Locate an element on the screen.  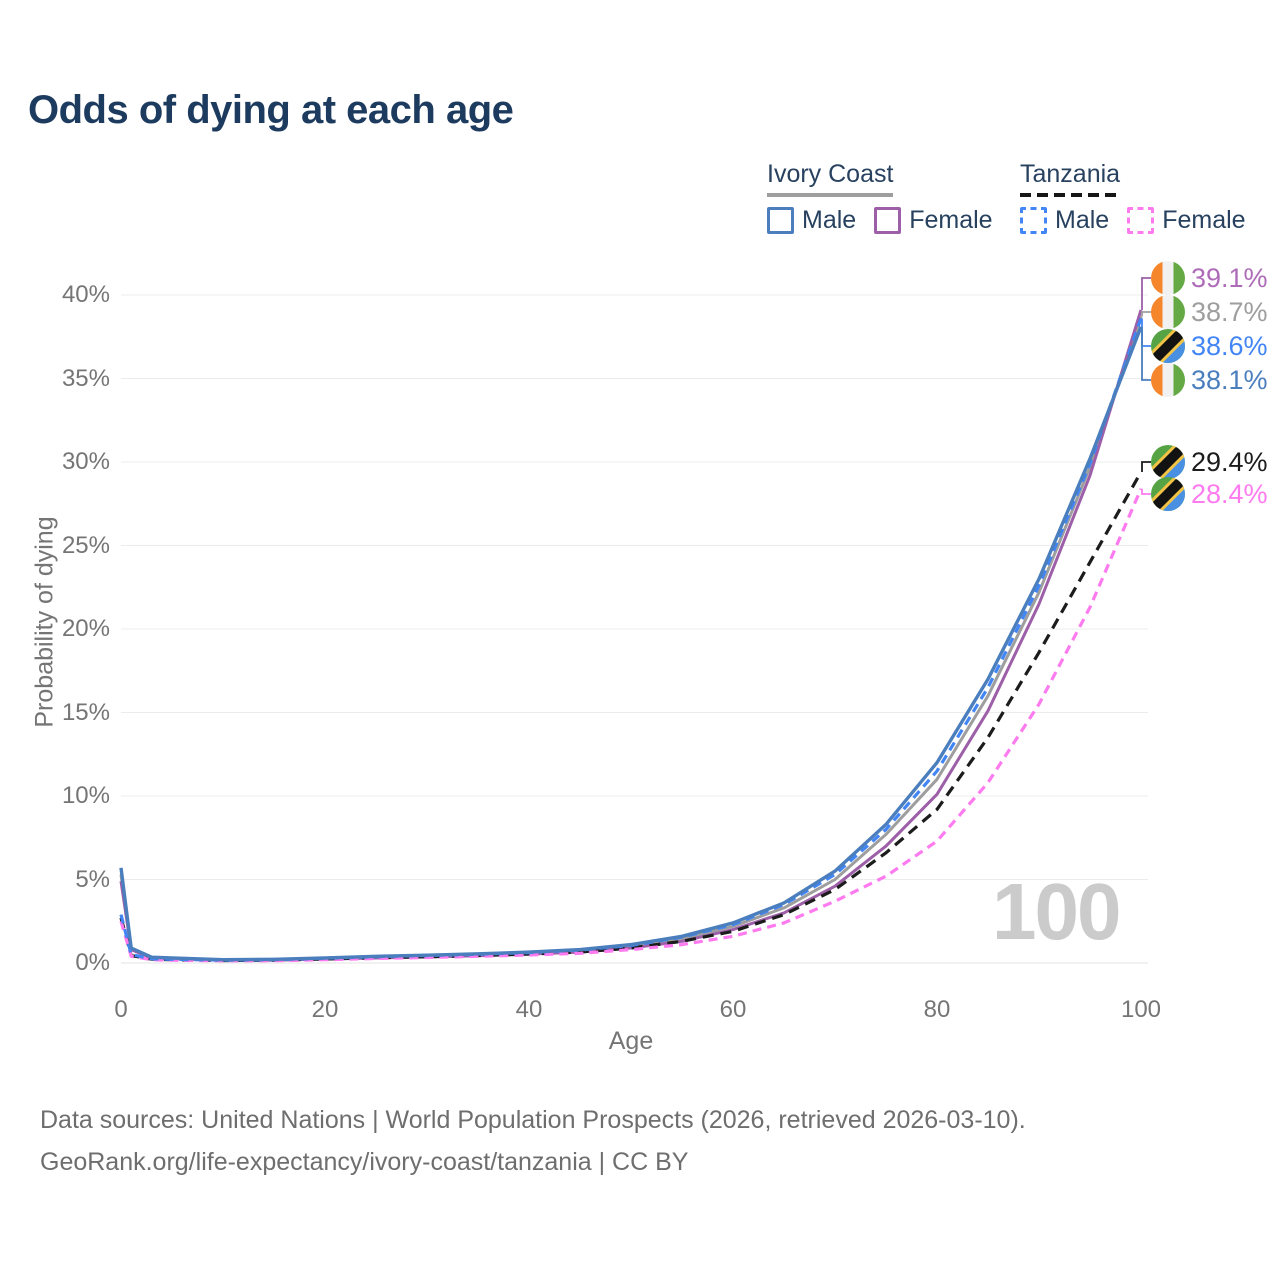
legend-item-tanzania-female: Female is located at coordinates (1186, 220).